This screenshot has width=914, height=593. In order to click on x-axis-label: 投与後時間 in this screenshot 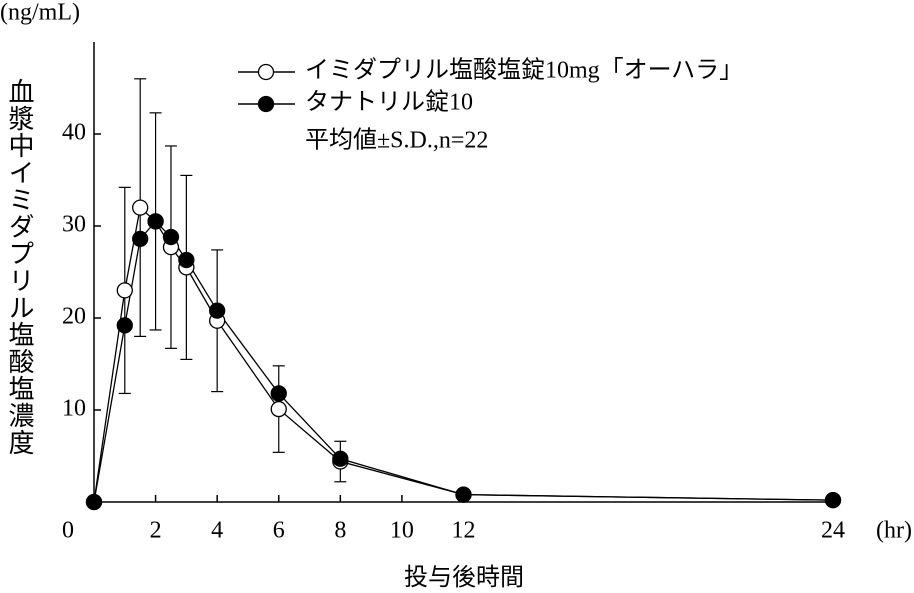, I will do `click(464, 577)`.